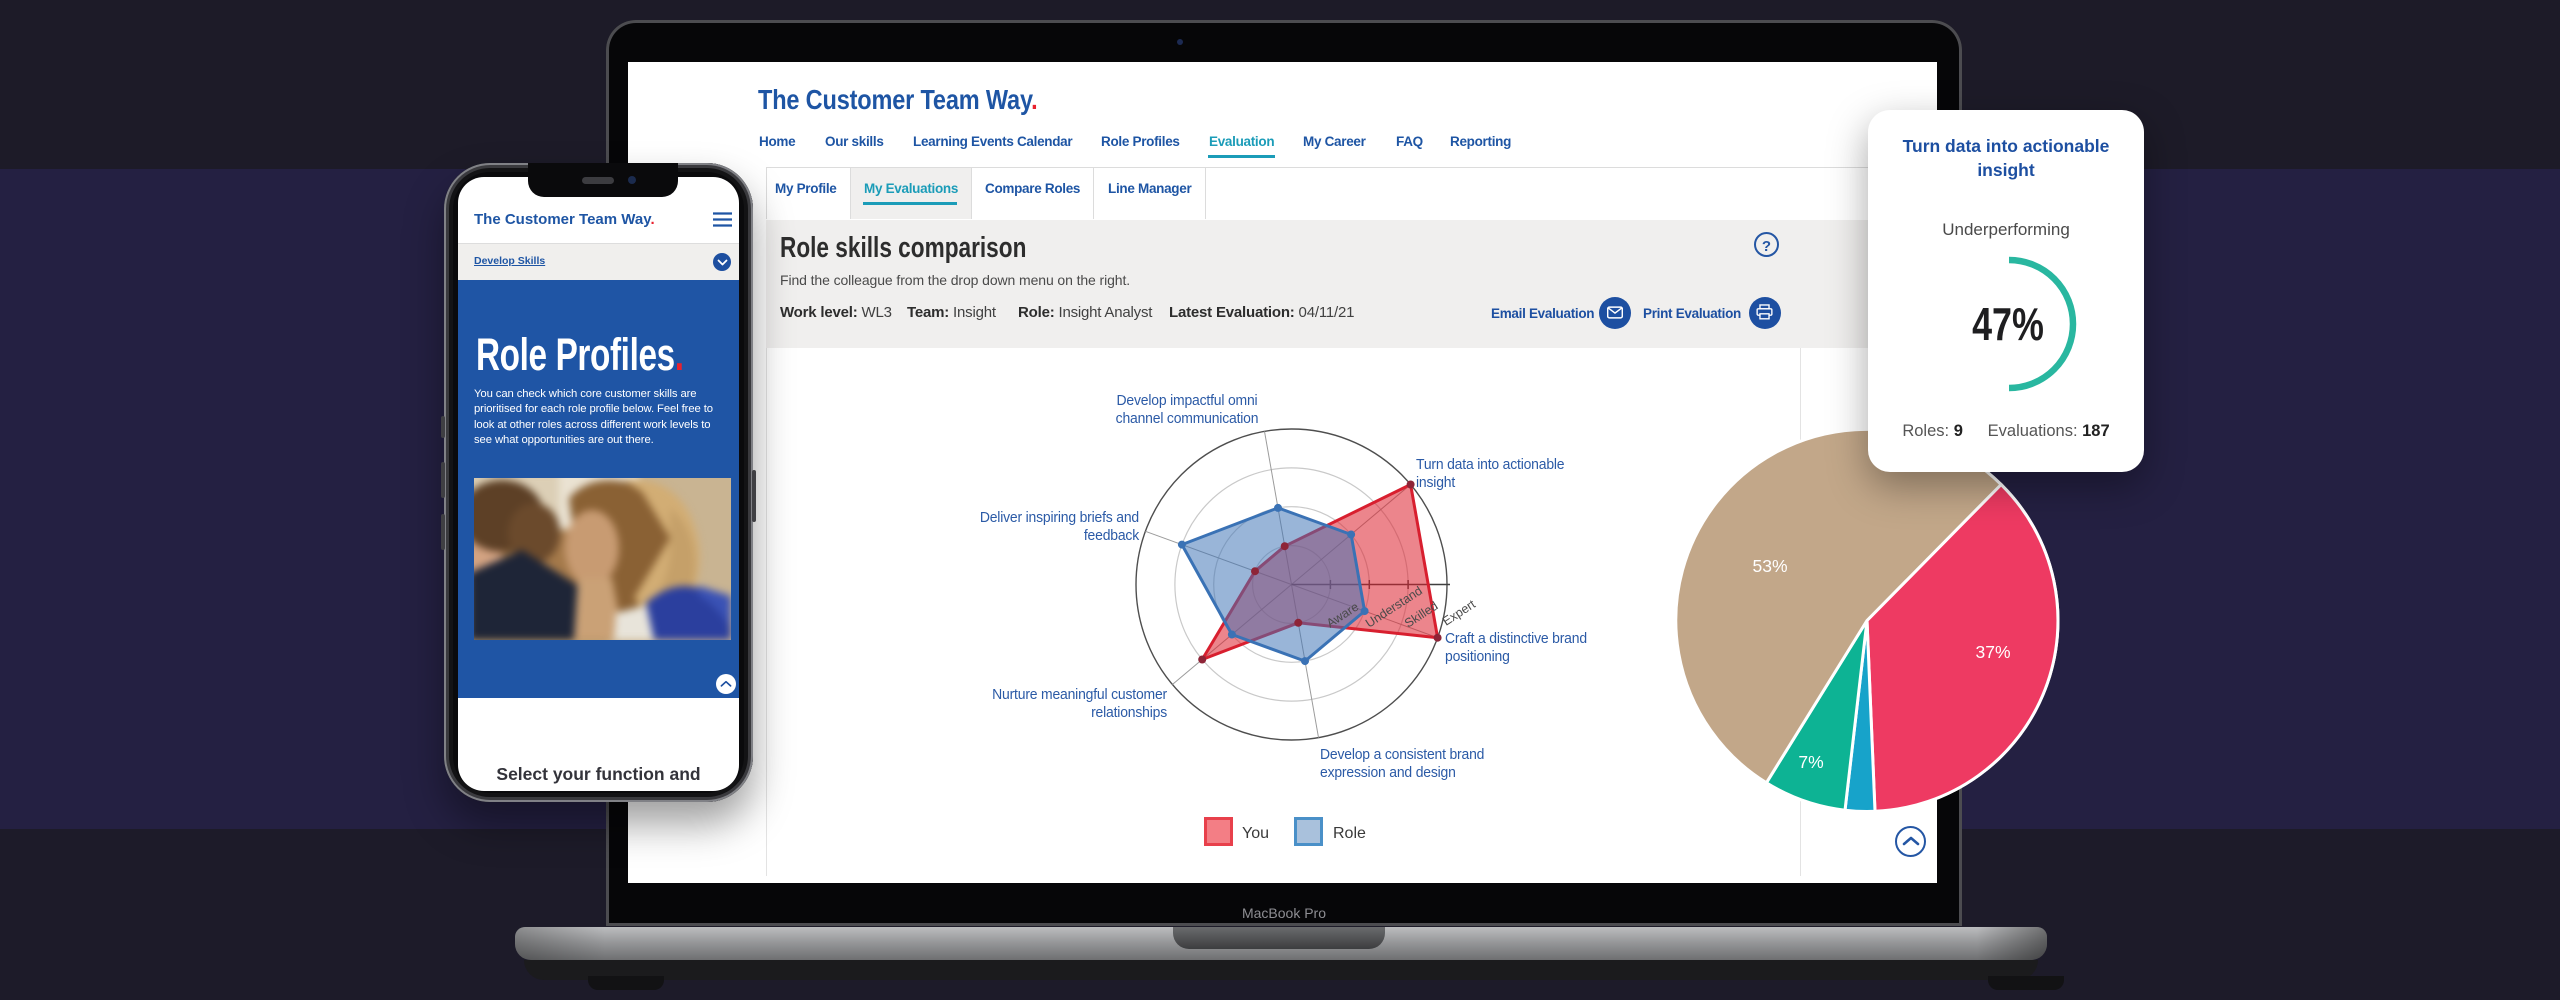  What do you see at coordinates (1810, 762) in the screenshot?
I see `svg-text: 7%` at bounding box center [1810, 762].